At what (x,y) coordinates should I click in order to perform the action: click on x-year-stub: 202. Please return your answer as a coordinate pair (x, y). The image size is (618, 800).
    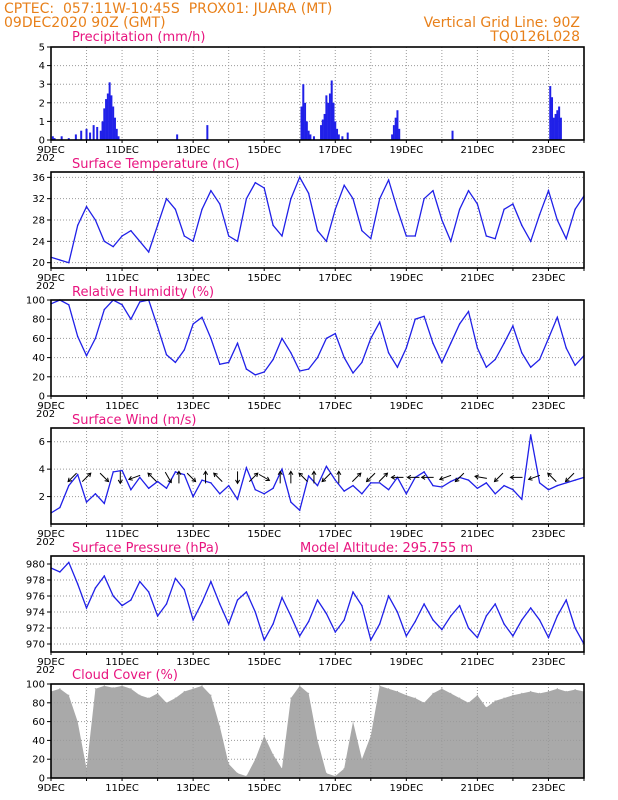
    Looking at the image, I should click on (45, 414).